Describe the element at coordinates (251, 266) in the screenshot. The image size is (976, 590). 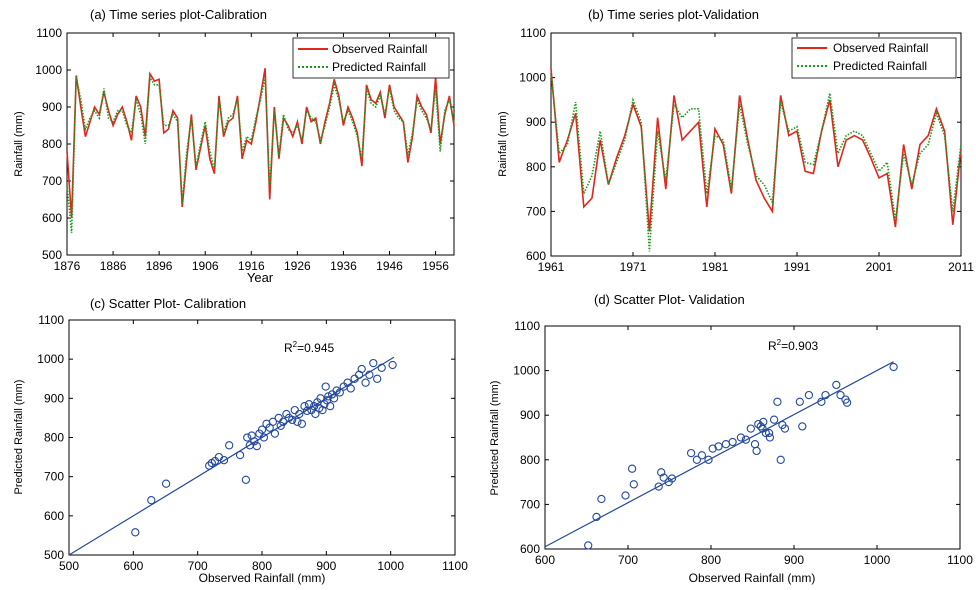
I see `x-tick-label: 1916` at that location.